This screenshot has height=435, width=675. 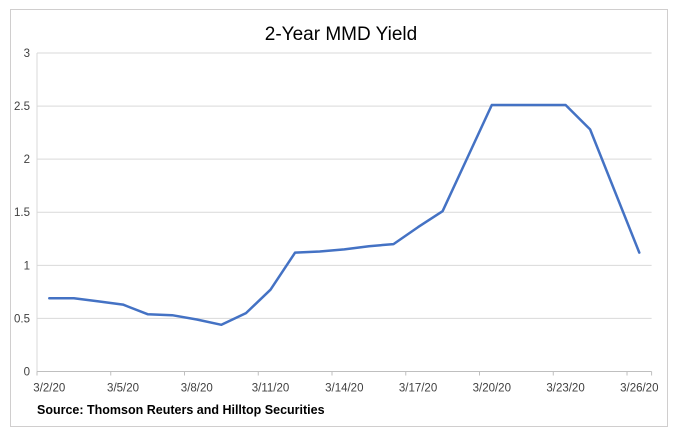 I want to click on x-tick-label: 3/8/20, so click(x=197, y=389).